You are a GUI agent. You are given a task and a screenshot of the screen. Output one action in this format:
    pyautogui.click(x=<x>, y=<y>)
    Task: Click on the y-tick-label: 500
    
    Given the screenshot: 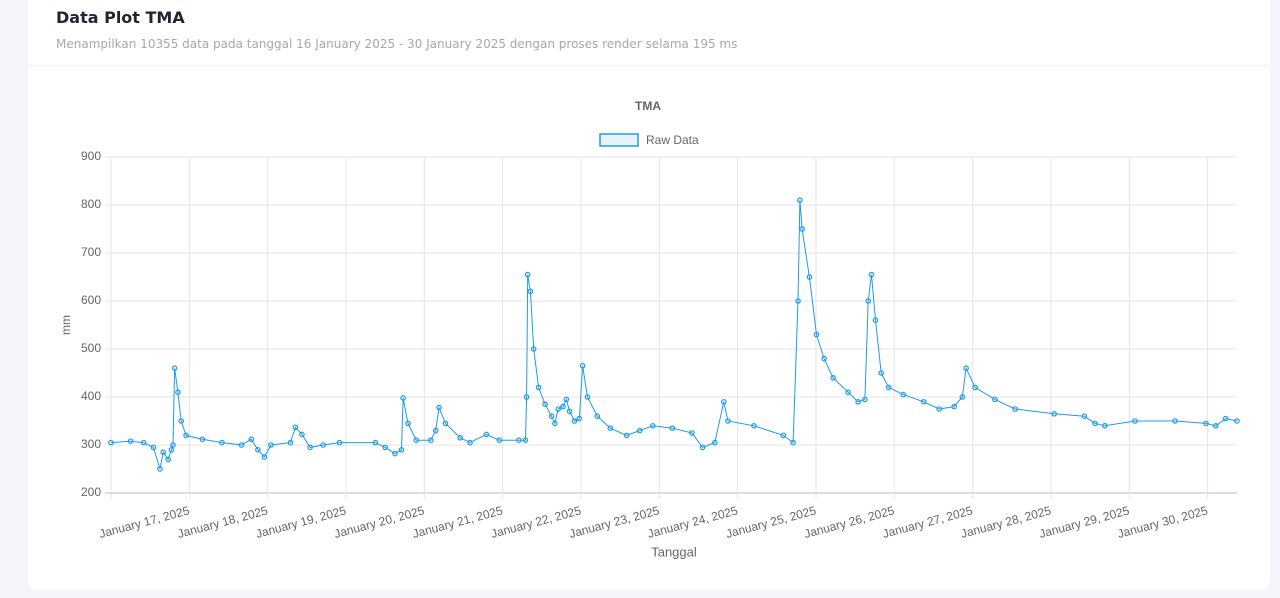 What is the action you would take?
    pyautogui.click(x=91, y=348)
    